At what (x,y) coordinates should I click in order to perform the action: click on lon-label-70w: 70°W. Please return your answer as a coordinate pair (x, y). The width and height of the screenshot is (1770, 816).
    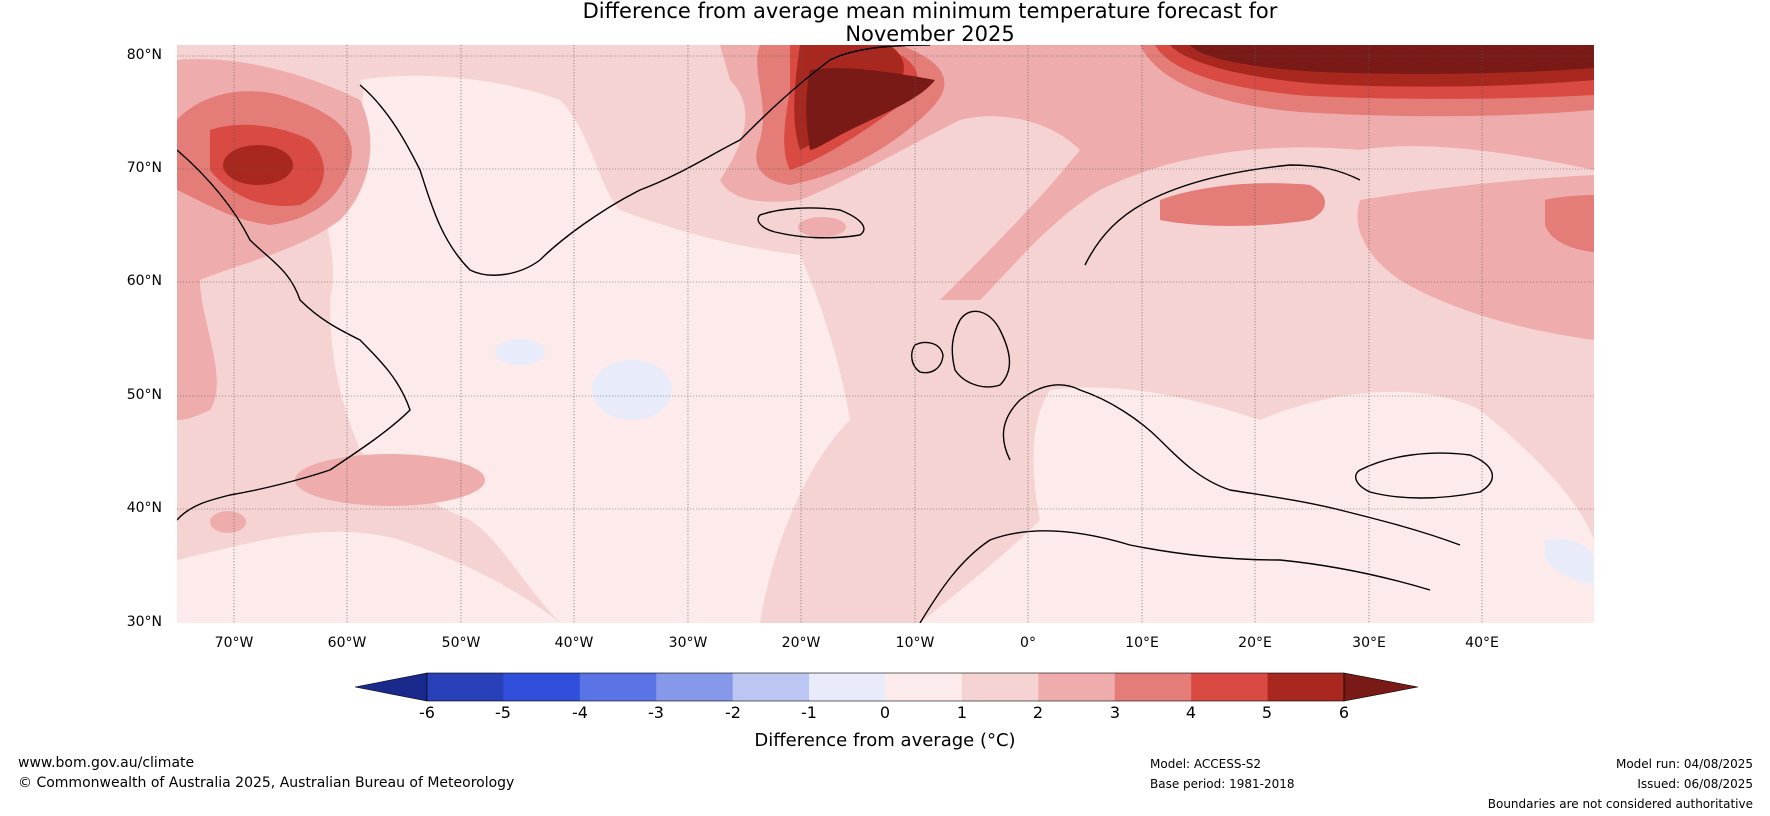
    Looking at the image, I should click on (234, 643).